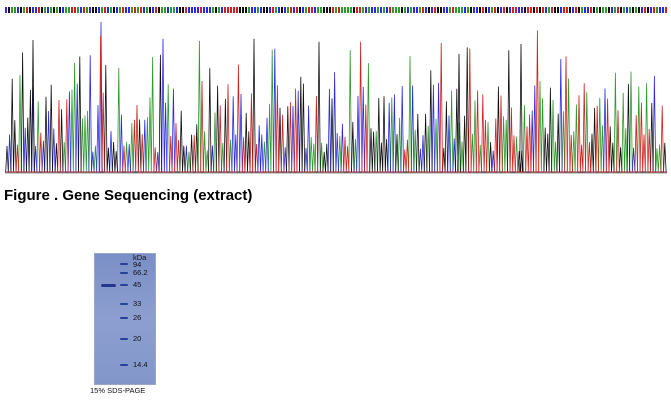 This screenshot has width=671, height=401. Describe the element at coordinates (140, 364) in the screenshot. I see `marker-label-14: 14.4` at that location.